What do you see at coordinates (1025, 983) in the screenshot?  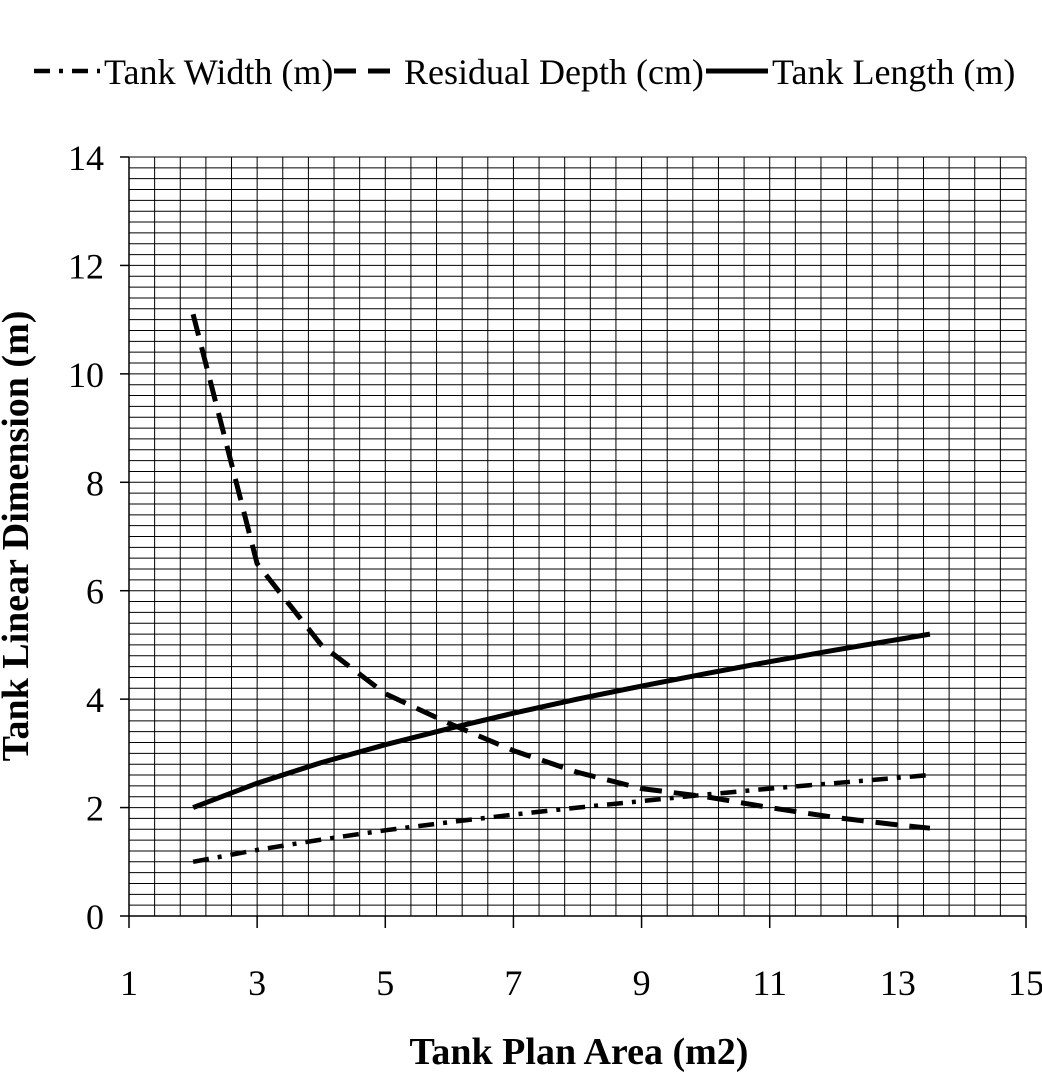 I see `x-tick-label: 15` at bounding box center [1025, 983].